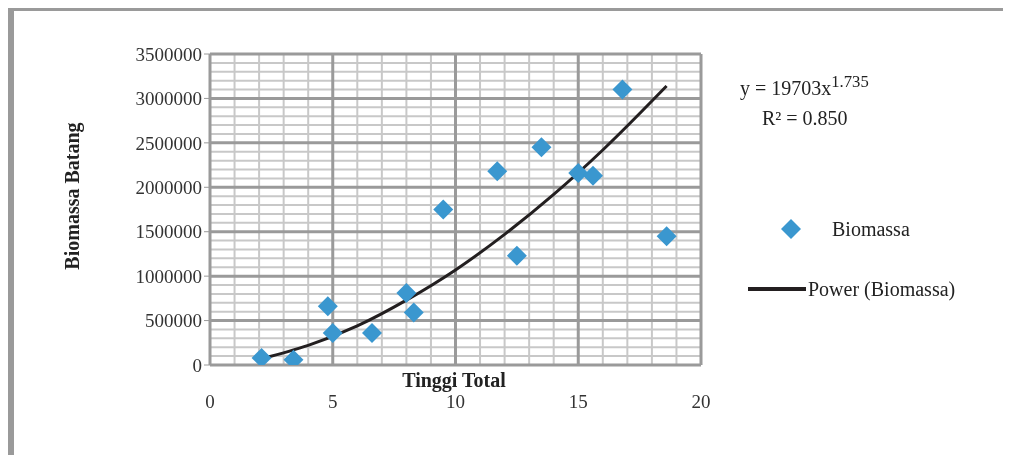 This screenshot has width=1011, height=463. What do you see at coordinates (168, 276) in the screenshot?
I see `y-tick-label: 1000000` at bounding box center [168, 276].